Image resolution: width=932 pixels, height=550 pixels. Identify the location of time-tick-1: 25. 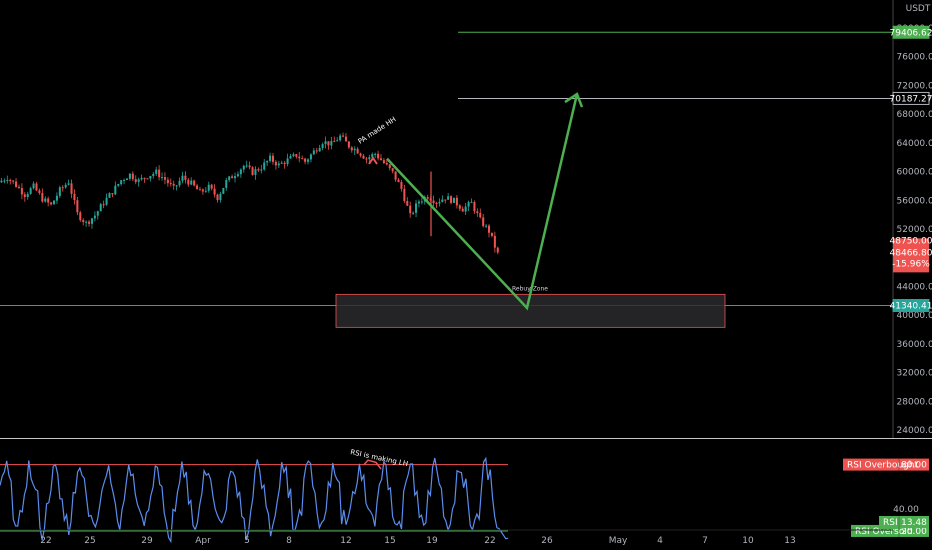
(89, 541).